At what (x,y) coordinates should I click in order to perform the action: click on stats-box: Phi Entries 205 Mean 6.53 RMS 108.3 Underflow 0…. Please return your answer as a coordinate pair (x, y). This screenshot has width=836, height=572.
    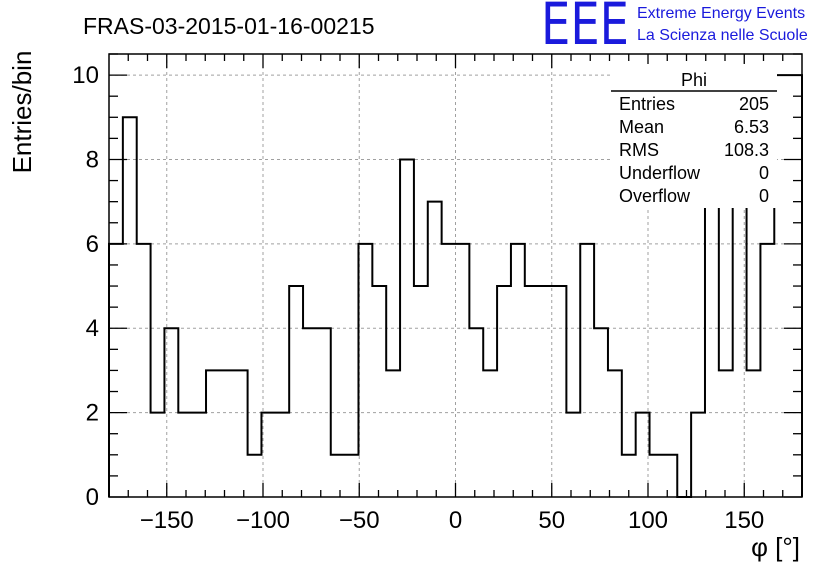
    Looking at the image, I should click on (694, 136).